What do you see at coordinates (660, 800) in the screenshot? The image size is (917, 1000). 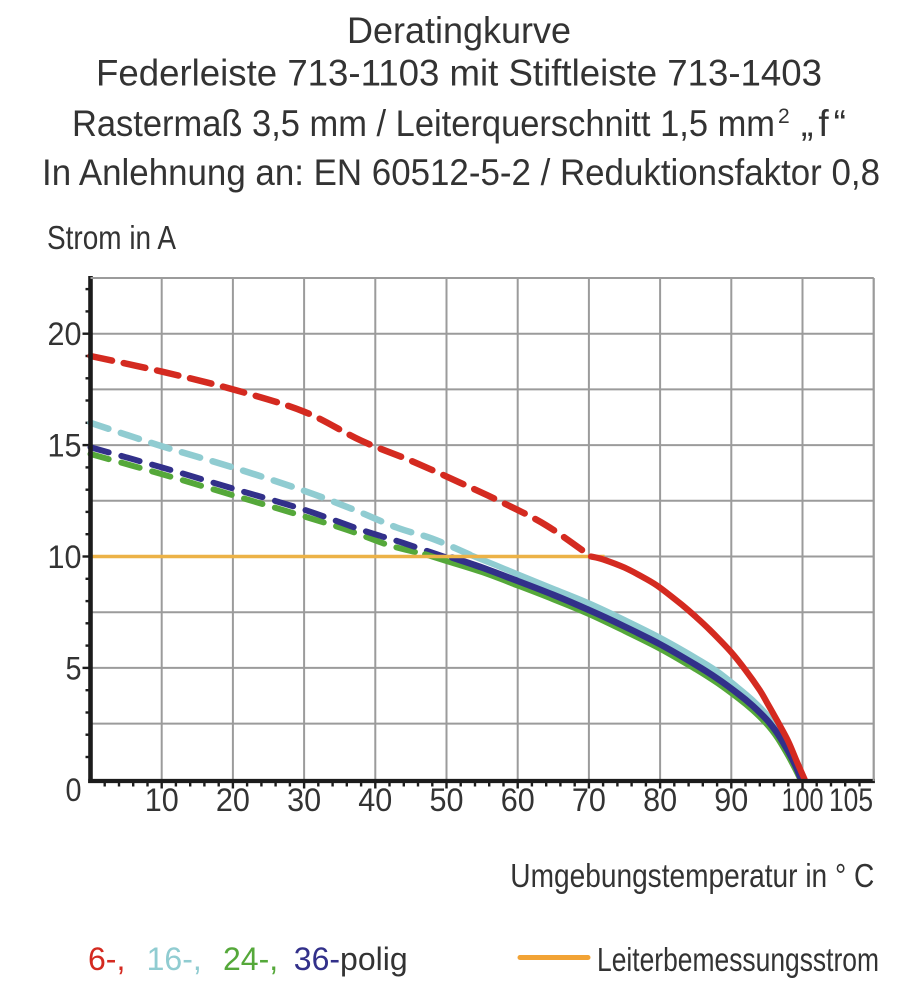 I see `svg-text: 80` at bounding box center [660, 800].